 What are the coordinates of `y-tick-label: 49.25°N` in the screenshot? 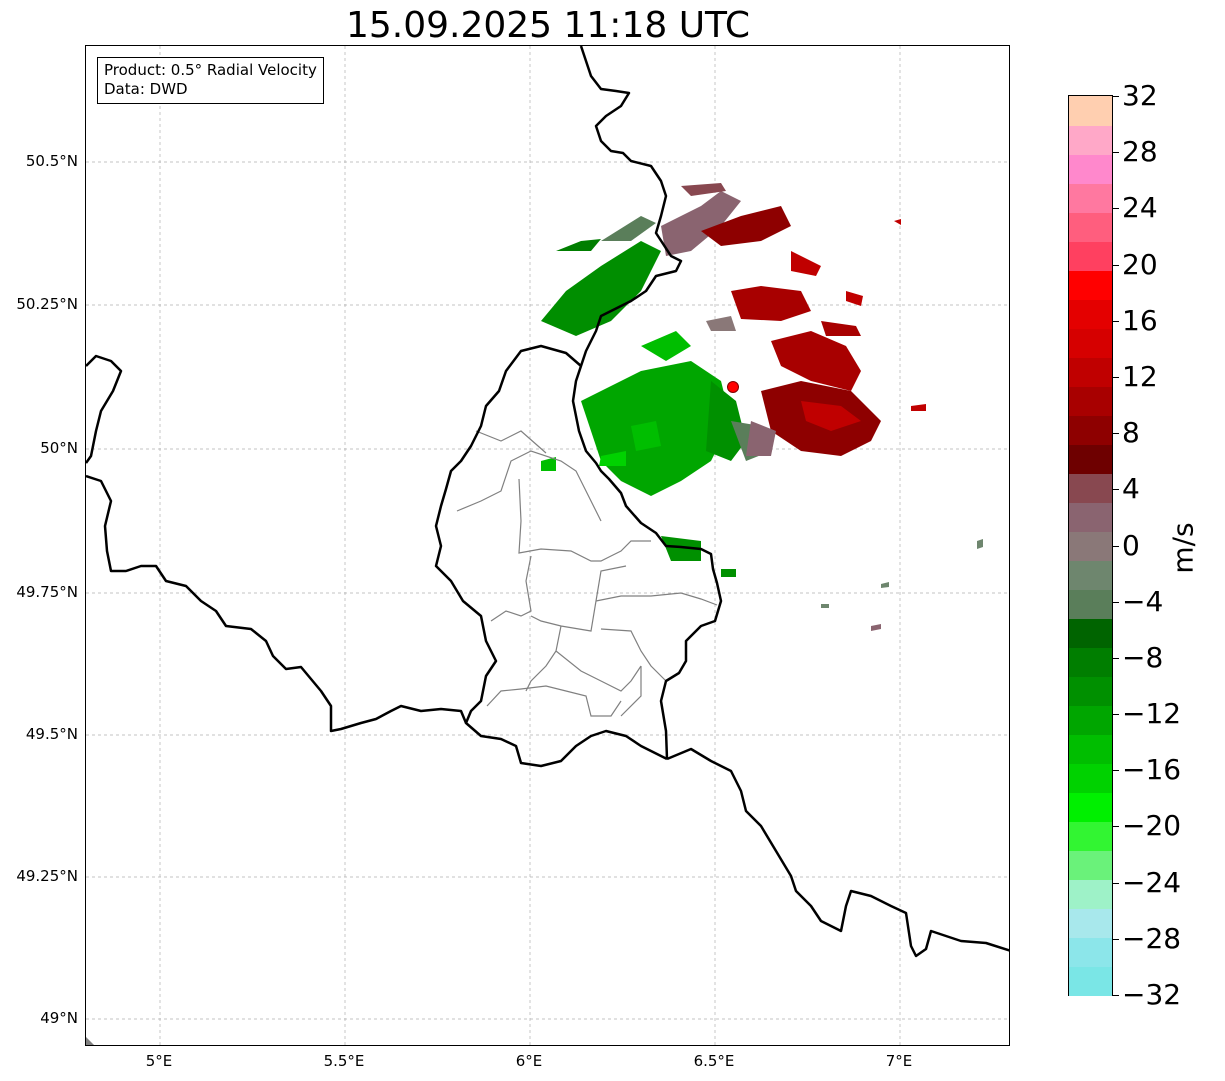 It's located at (47, 876).